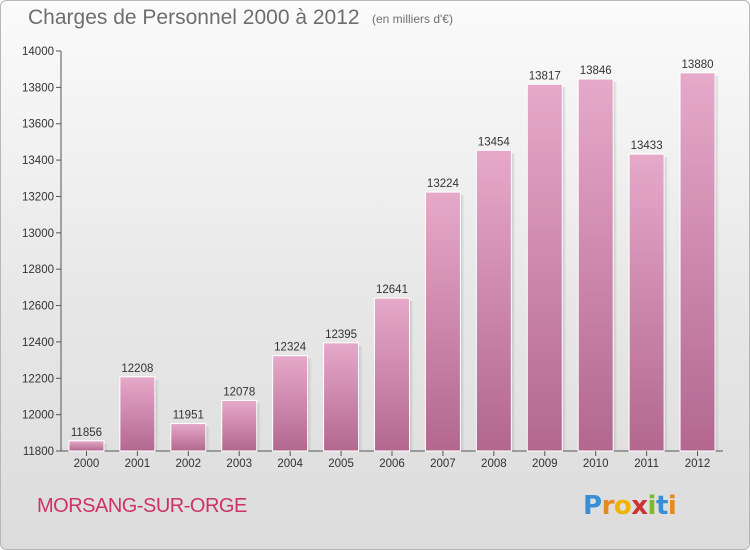  Describe the element at coordinates (188, 437) in the screenshot. I see `bar-2002` at that location.